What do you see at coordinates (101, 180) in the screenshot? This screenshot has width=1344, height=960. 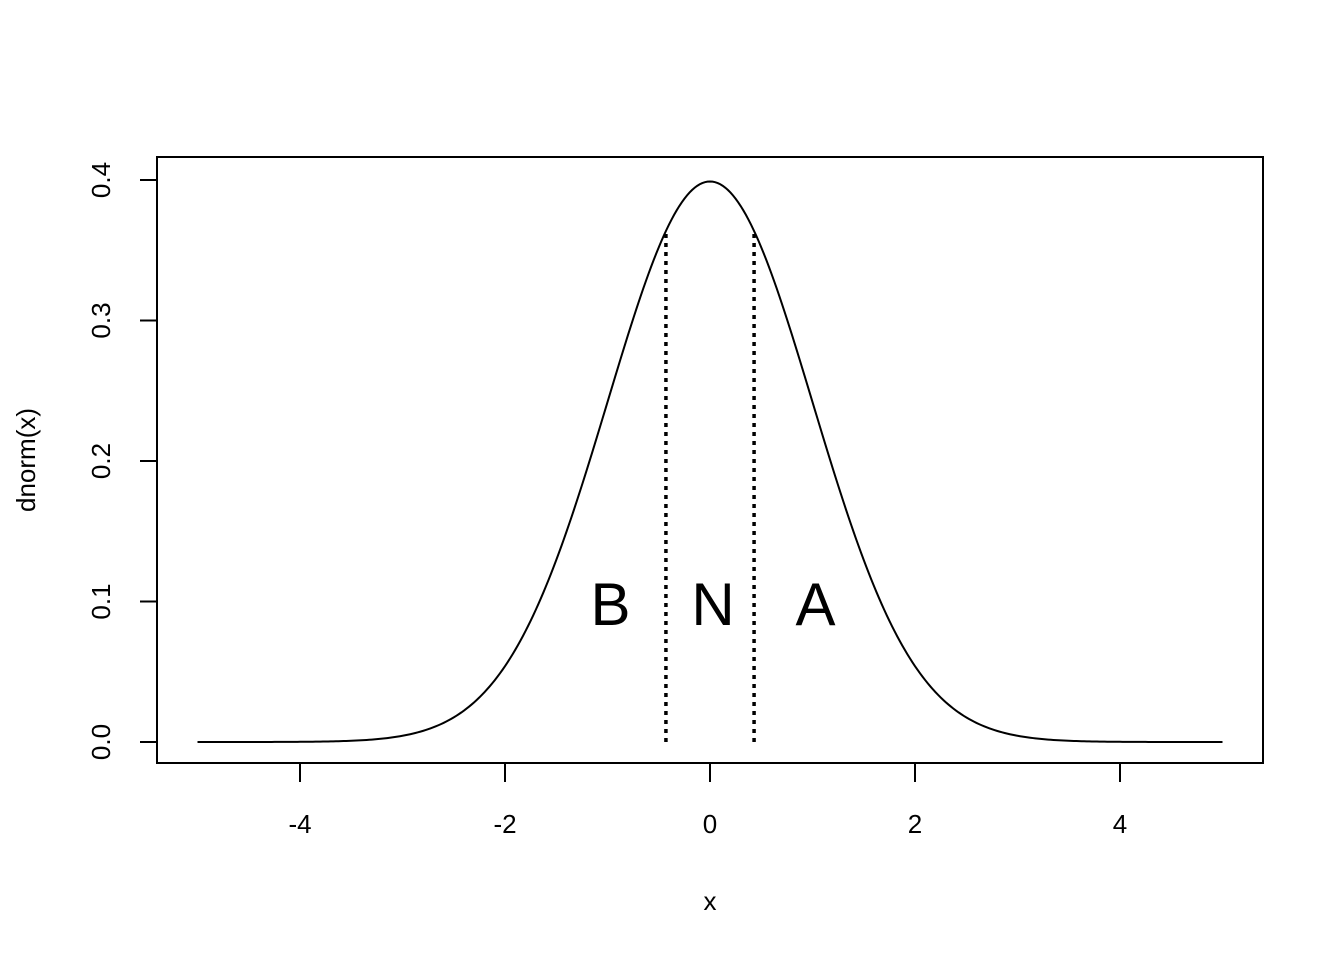 I see `y-tick-label: 0.4` at bounding box center [101, 180].